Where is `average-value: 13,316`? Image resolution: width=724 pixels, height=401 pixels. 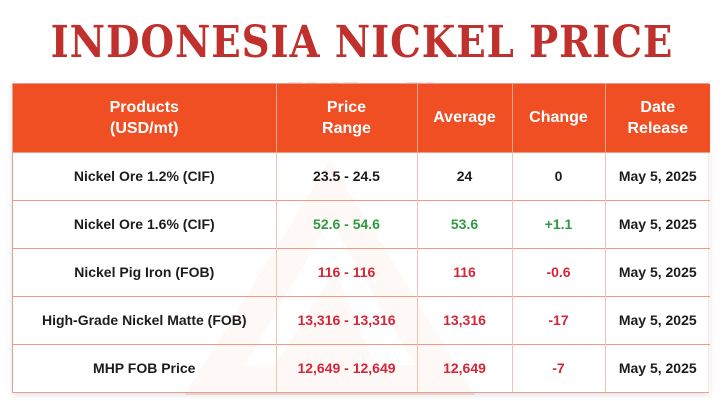
average-value: 13,316 is located at coordinates (465, 319).